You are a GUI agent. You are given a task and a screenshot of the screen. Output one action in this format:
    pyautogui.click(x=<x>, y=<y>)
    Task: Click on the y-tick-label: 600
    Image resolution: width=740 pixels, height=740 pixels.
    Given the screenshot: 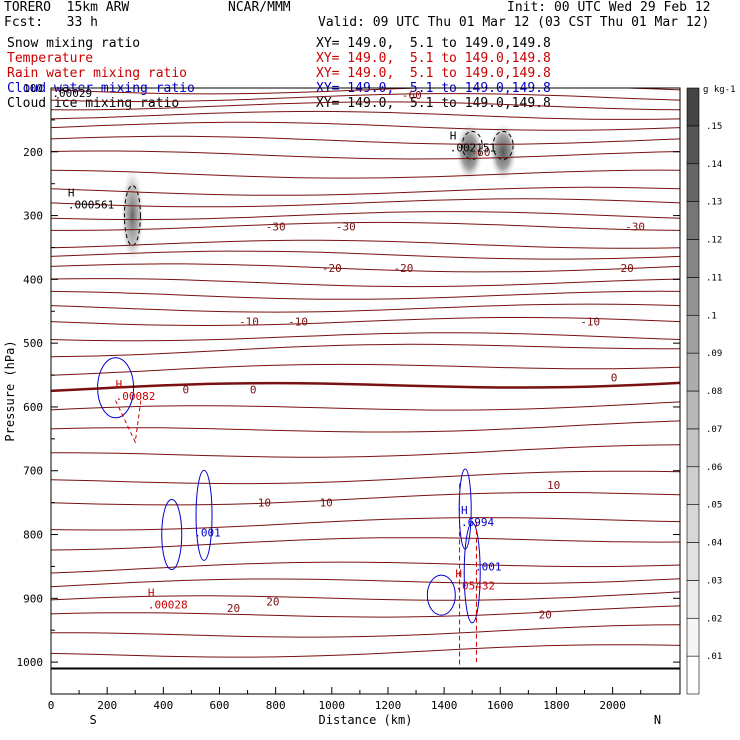 What is the action you would take?
    pyautogui.click(x=33, y=407)
    